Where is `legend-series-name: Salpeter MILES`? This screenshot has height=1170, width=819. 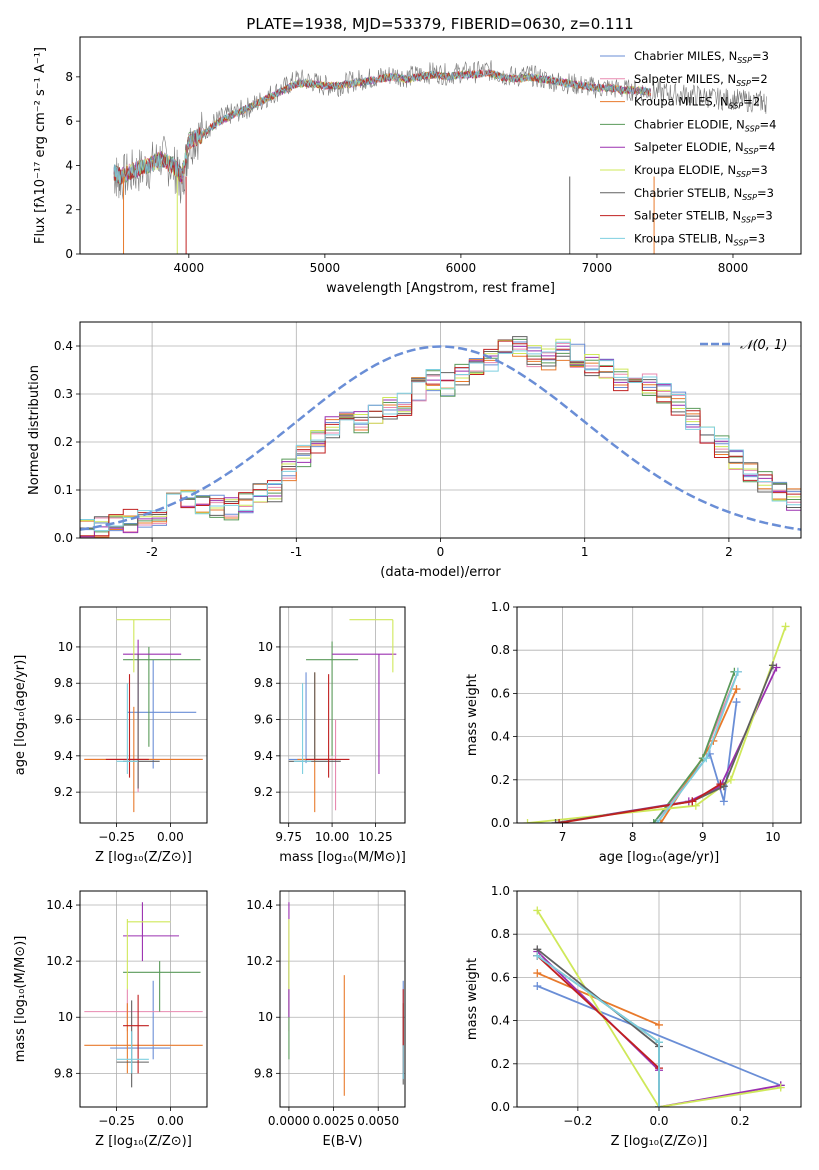 legend-series-name: Salpeter MILES is located at coordinates (677, 79).